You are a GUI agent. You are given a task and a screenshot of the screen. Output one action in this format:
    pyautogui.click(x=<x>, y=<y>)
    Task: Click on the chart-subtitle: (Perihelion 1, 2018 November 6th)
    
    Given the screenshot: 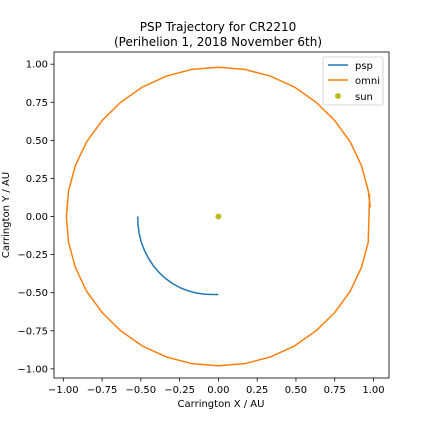 What is the action you would take?
    pyautogui.click(x=218, y=42)
    